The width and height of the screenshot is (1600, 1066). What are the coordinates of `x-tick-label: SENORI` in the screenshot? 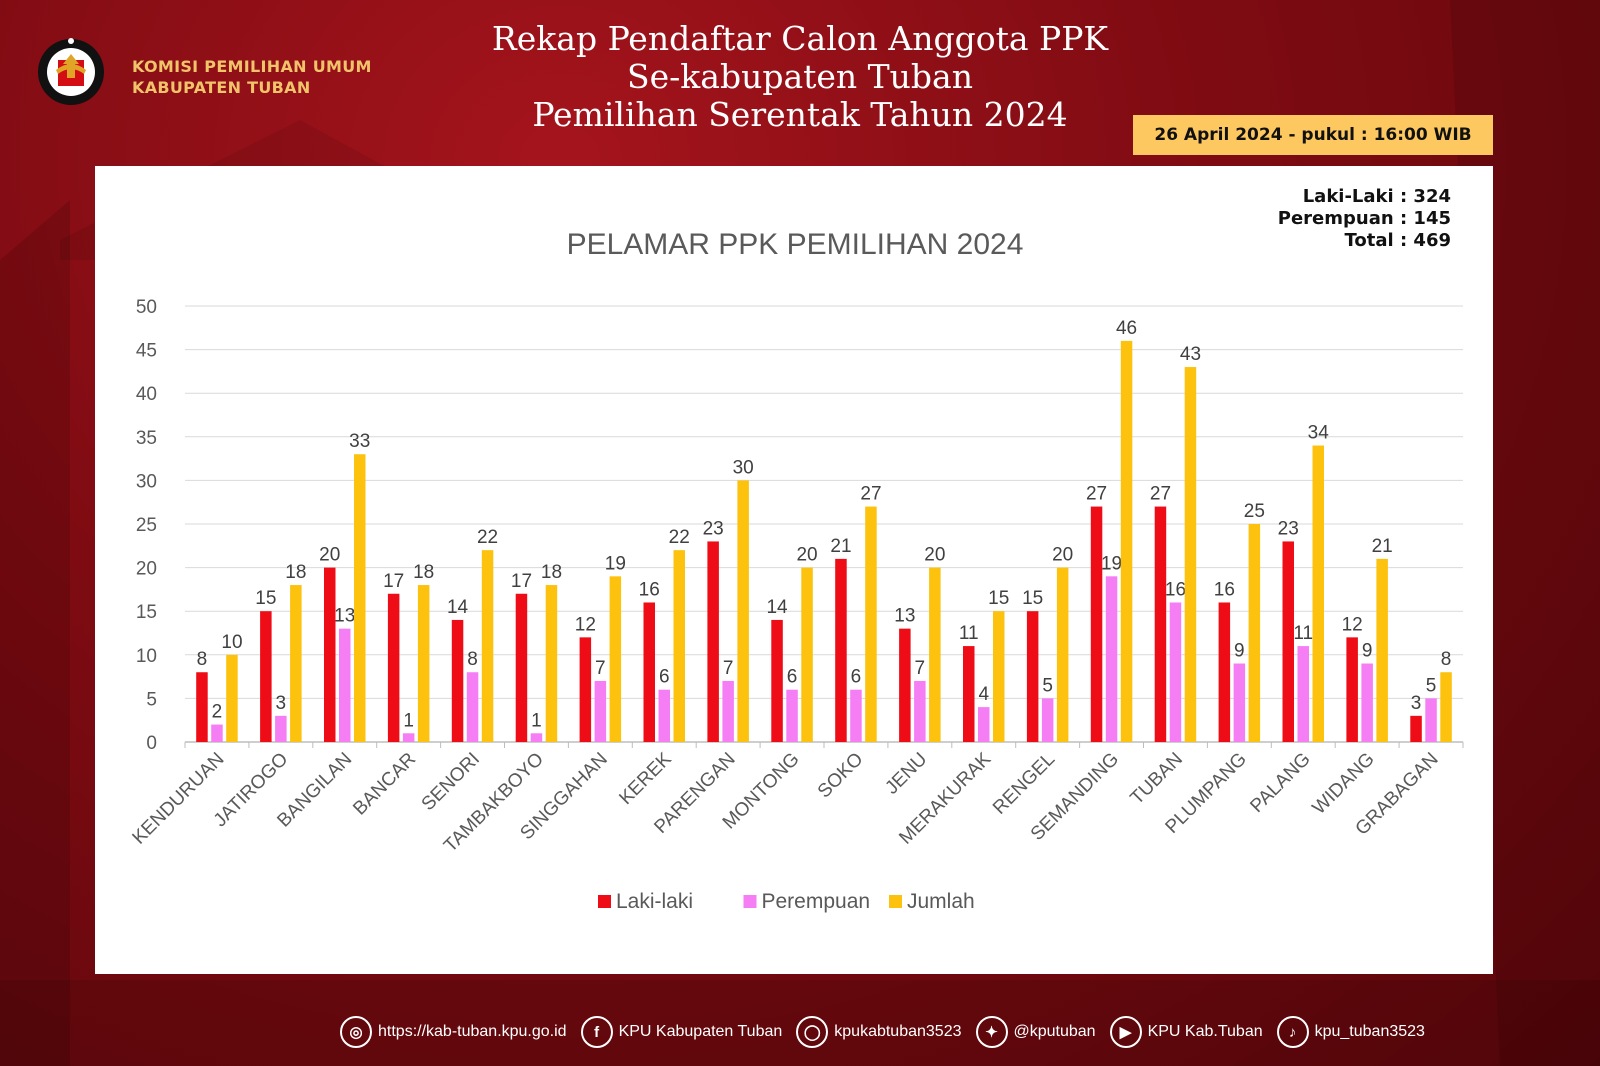 It's located at (451, 782).